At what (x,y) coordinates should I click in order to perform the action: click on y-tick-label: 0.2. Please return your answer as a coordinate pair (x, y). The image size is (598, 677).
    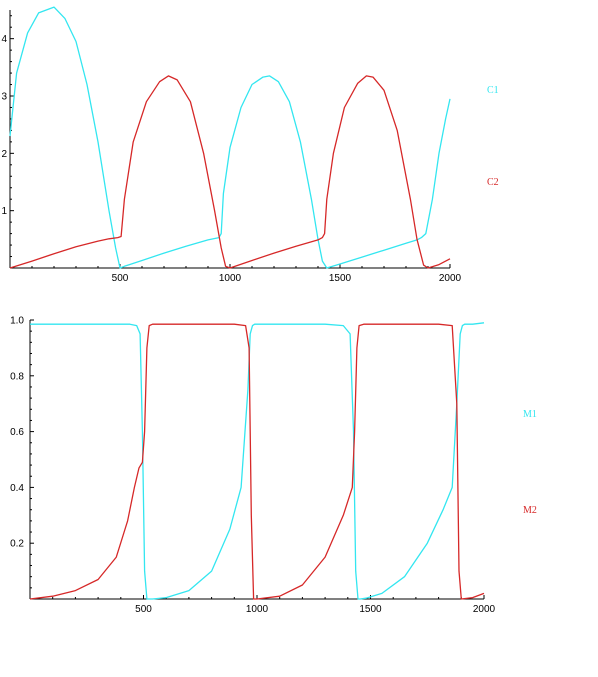
    Looking at the image, I should click on (17, 544).